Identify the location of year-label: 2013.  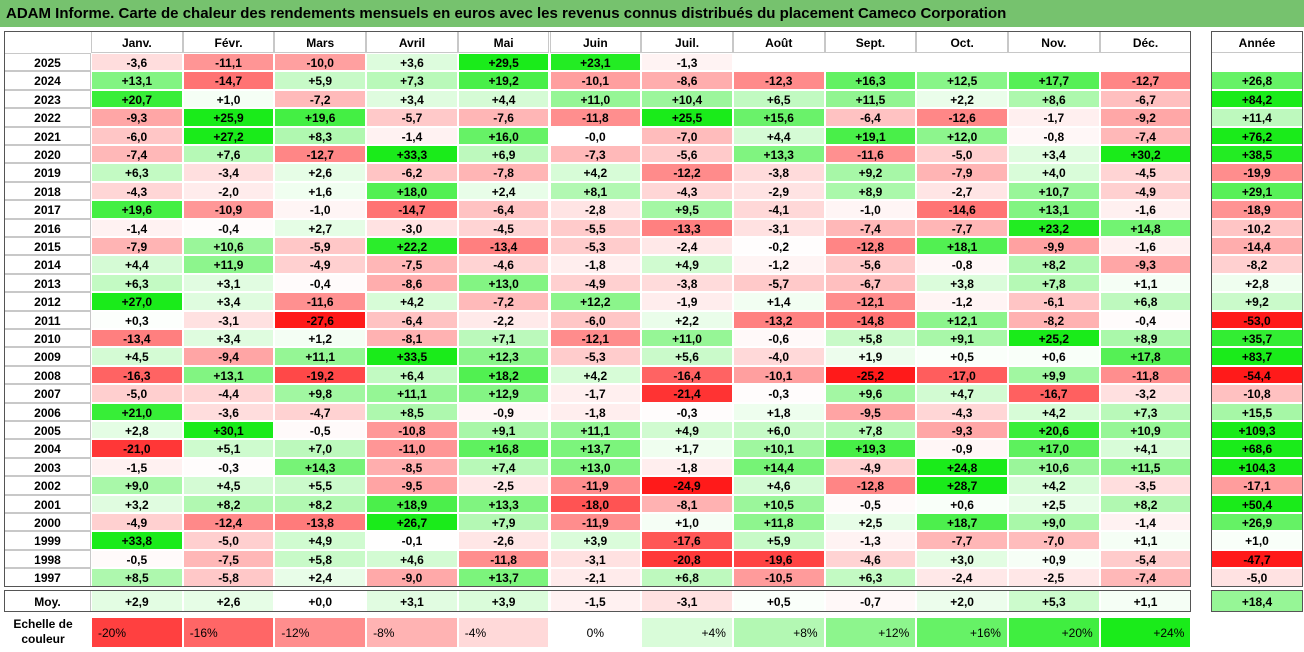
(47, 283).